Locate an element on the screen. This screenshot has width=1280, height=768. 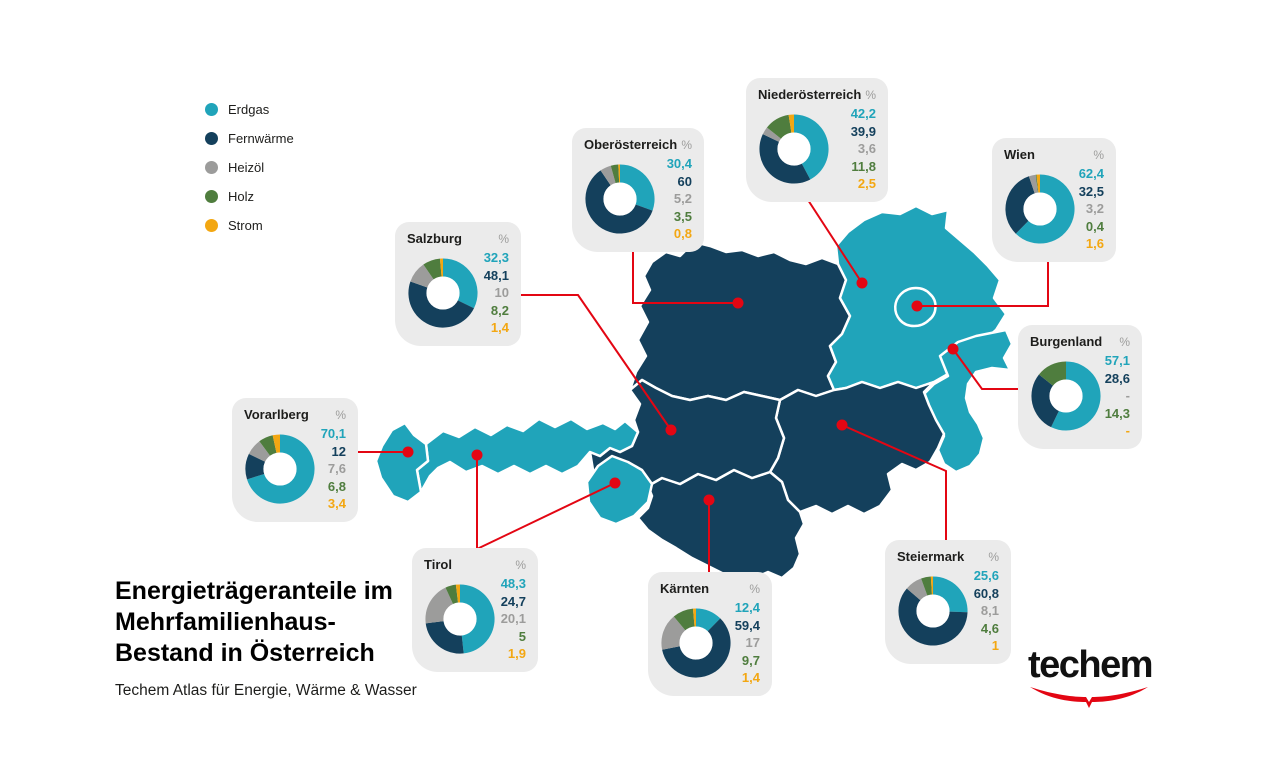
legend-item-strom: Strom is located at coordinates (249, 225).